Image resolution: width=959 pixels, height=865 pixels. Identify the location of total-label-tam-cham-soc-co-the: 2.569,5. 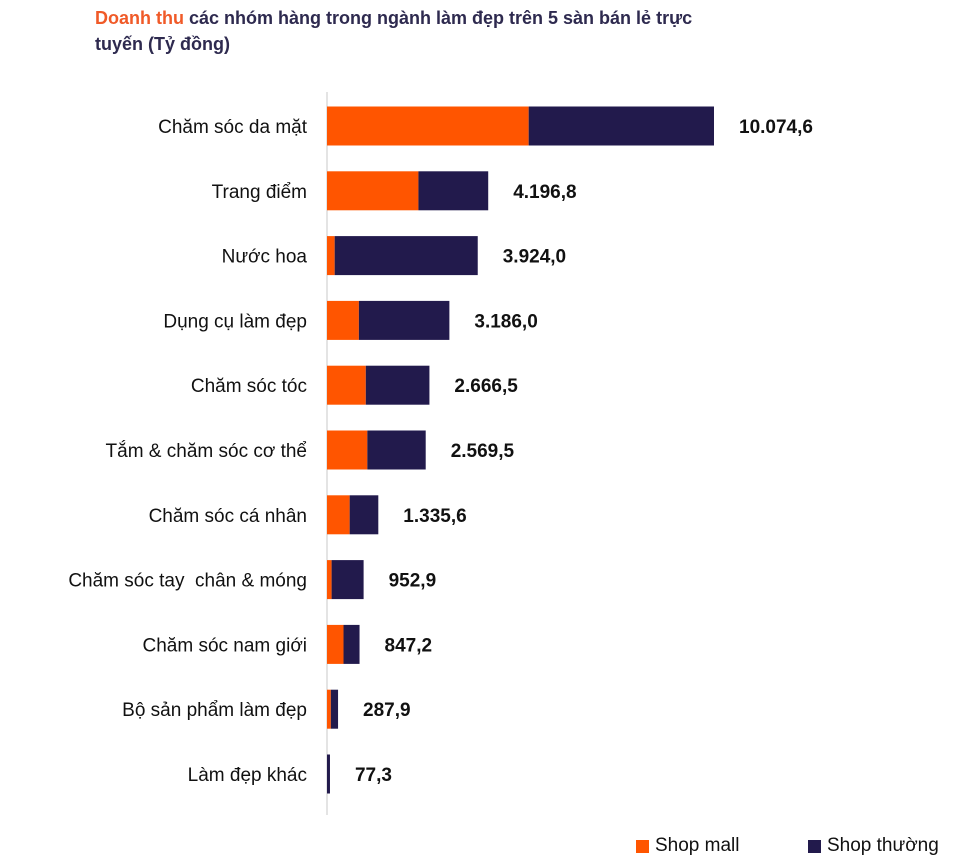
(483, 451).